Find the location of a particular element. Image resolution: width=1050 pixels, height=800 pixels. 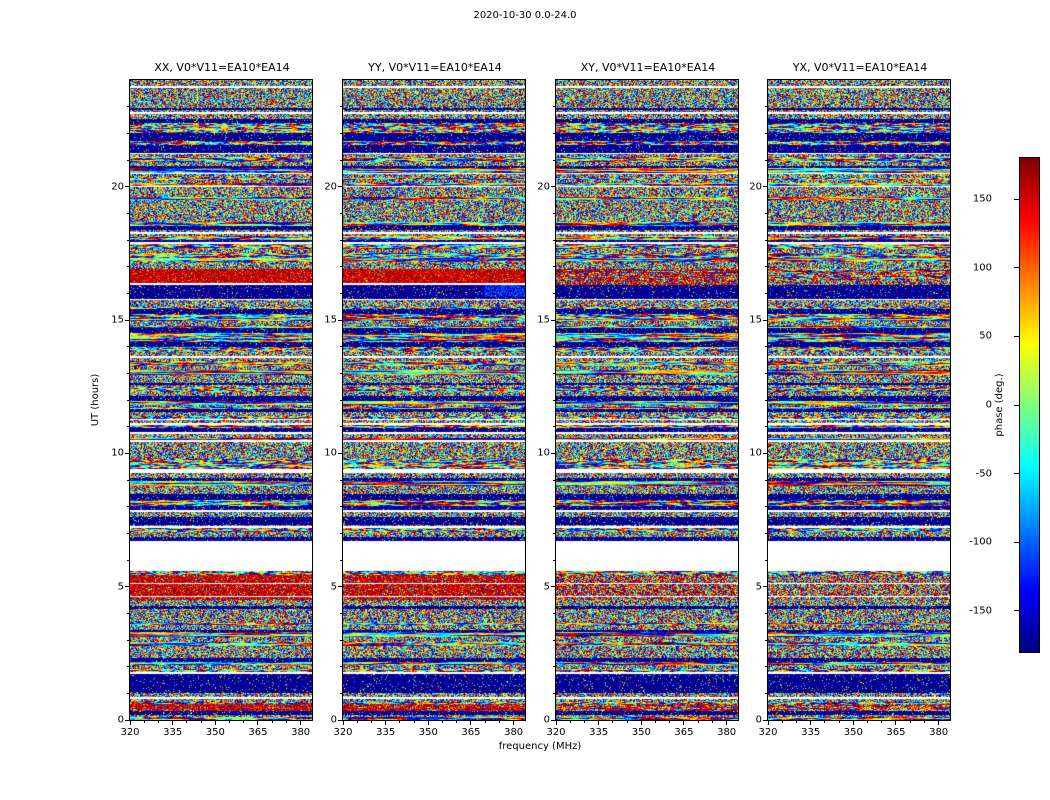

colorbar-tick-label: -100 is located at coordinates (980, 542).